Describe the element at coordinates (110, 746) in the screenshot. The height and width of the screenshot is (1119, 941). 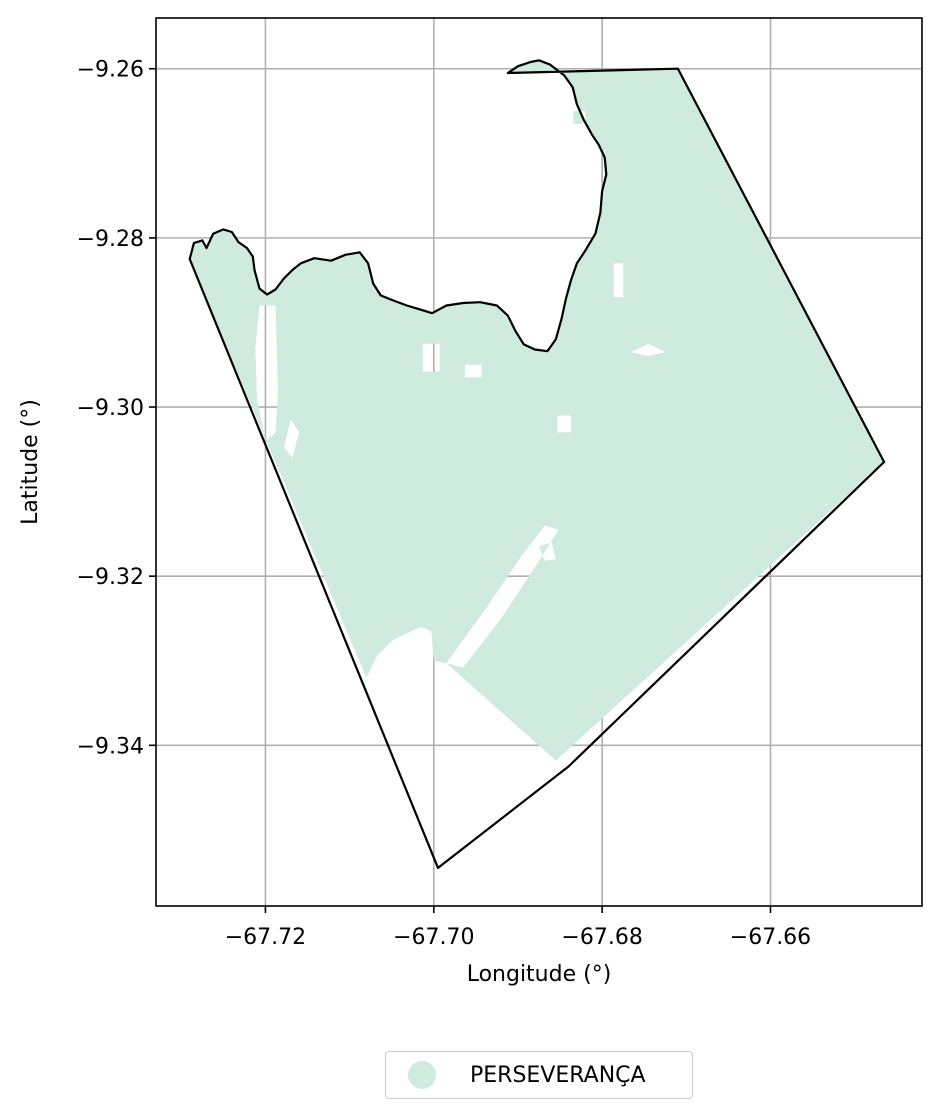
I see `y-tick-label-4: −9.34` at that location.